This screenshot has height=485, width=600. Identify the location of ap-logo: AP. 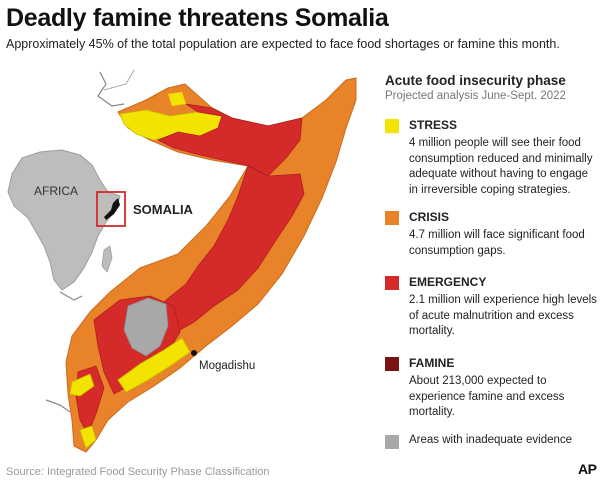
(587, 469).